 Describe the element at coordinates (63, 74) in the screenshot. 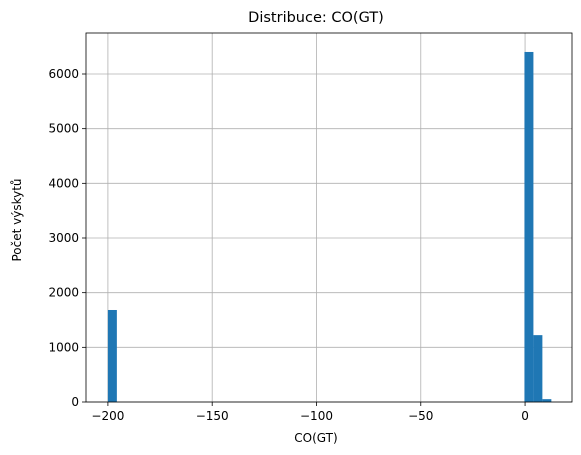

I see `y-tick-label: 6000` at that location.